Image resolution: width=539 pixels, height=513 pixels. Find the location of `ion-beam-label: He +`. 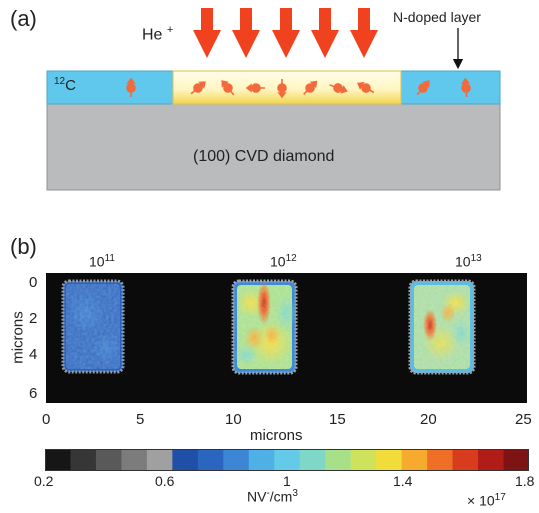

ion-beam-label: He + is located at coordinates (157, 34).